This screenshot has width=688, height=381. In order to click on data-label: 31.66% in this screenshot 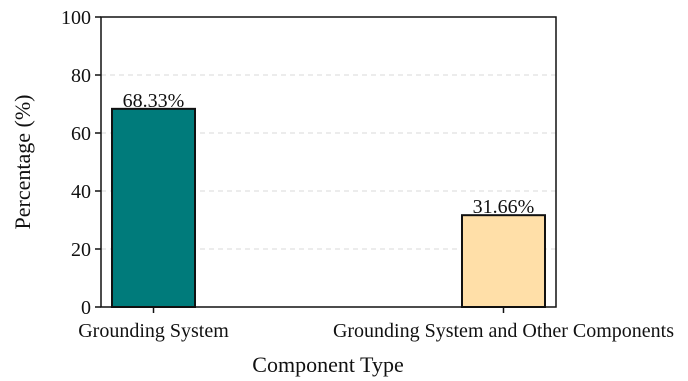, I will do `click(504, 207)`.